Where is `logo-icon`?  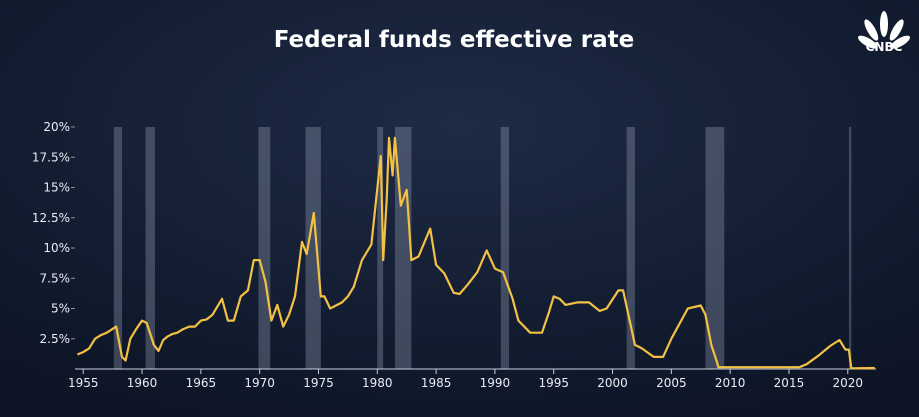
logo-icon is located at coordinates (884, 30).